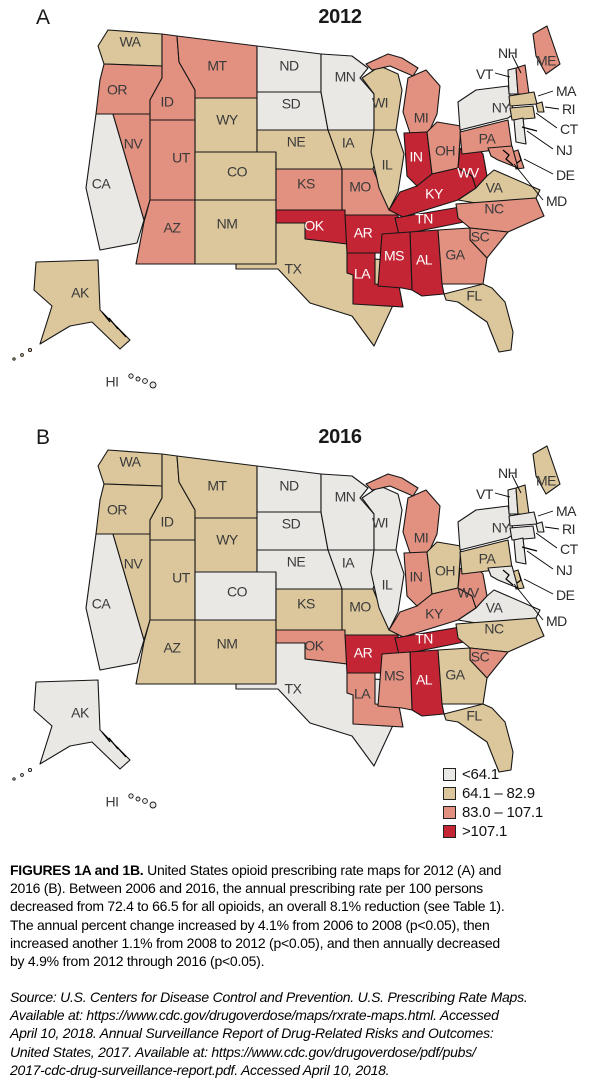  Describe the element at coordinates (568, 109) in the screenshot. I see `callout-label-RI-2012: RI` at that location.